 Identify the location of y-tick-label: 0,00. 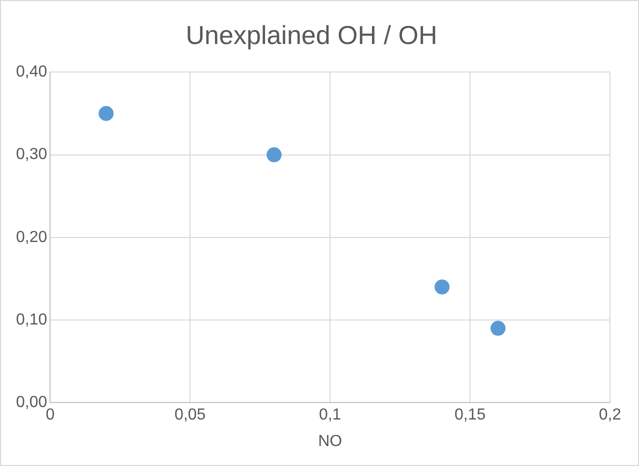
(32, 403).